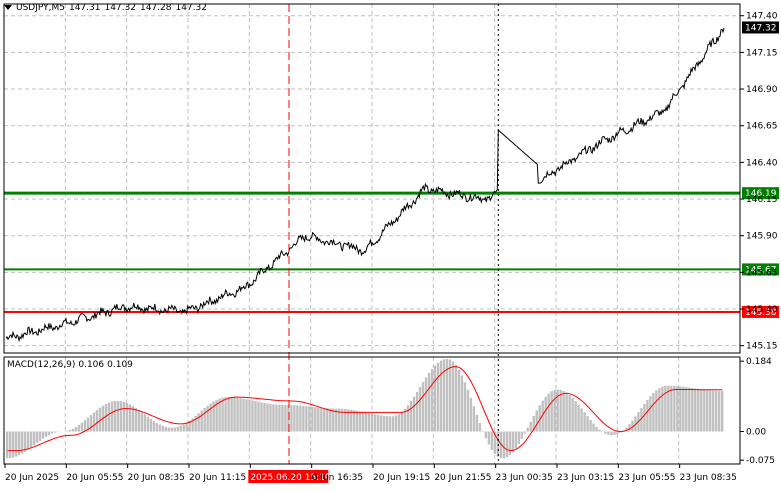 The image size is (781, 492). What do you see at coordinates (761, 28) in the screenshot?
I see `current-price-label: 147.32` at bounding box center [761, 28].